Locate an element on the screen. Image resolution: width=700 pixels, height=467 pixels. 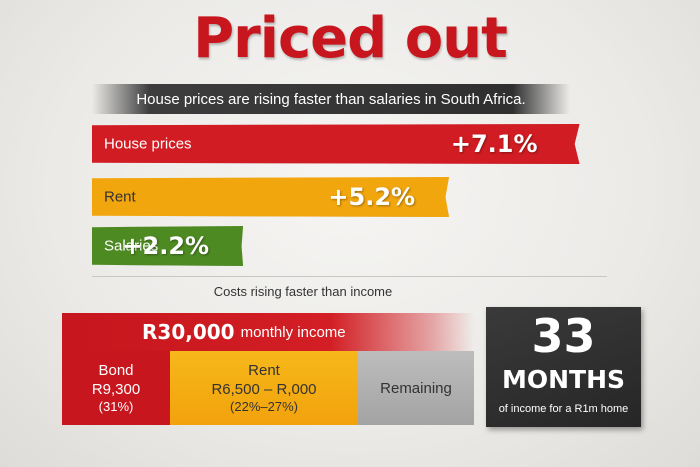
rent-share: (22%–27%) is located at coordinates (264, 406).